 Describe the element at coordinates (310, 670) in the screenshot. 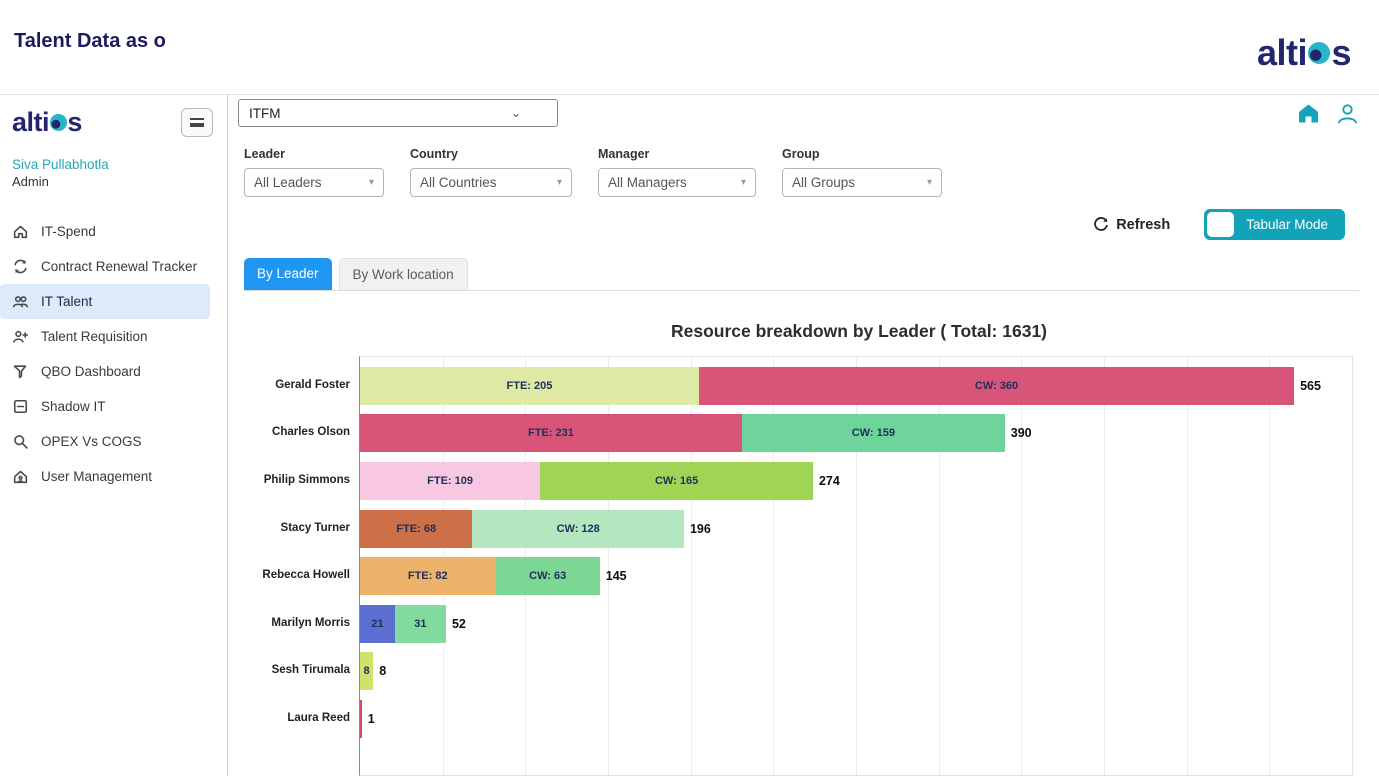

I see `chart-category-label: Sesh Tirumala` at that location.